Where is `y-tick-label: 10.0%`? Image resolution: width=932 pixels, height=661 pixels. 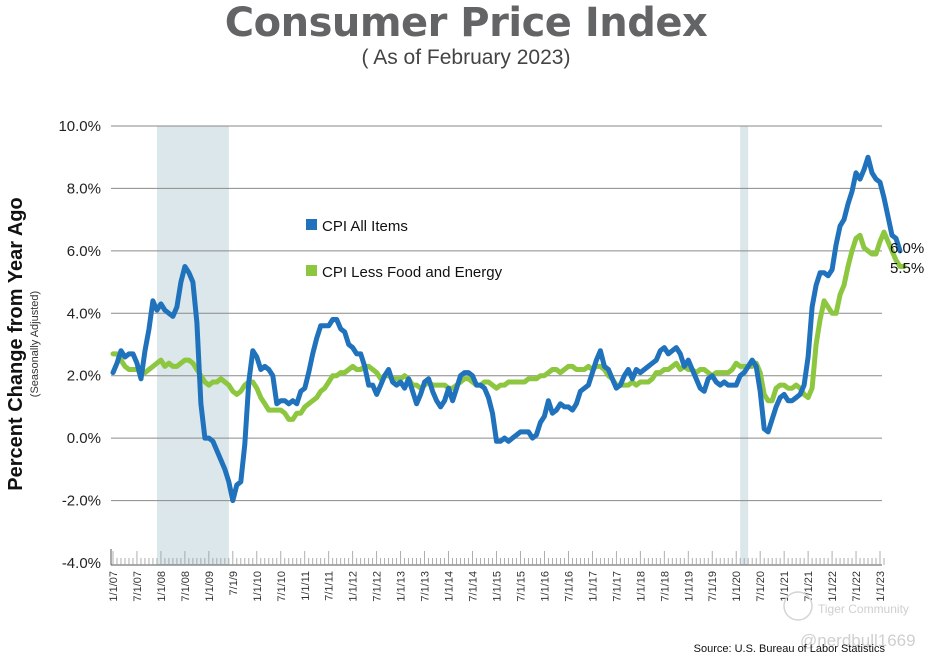
y-tick-label: 10.0% is located at coordinates (79, 126).